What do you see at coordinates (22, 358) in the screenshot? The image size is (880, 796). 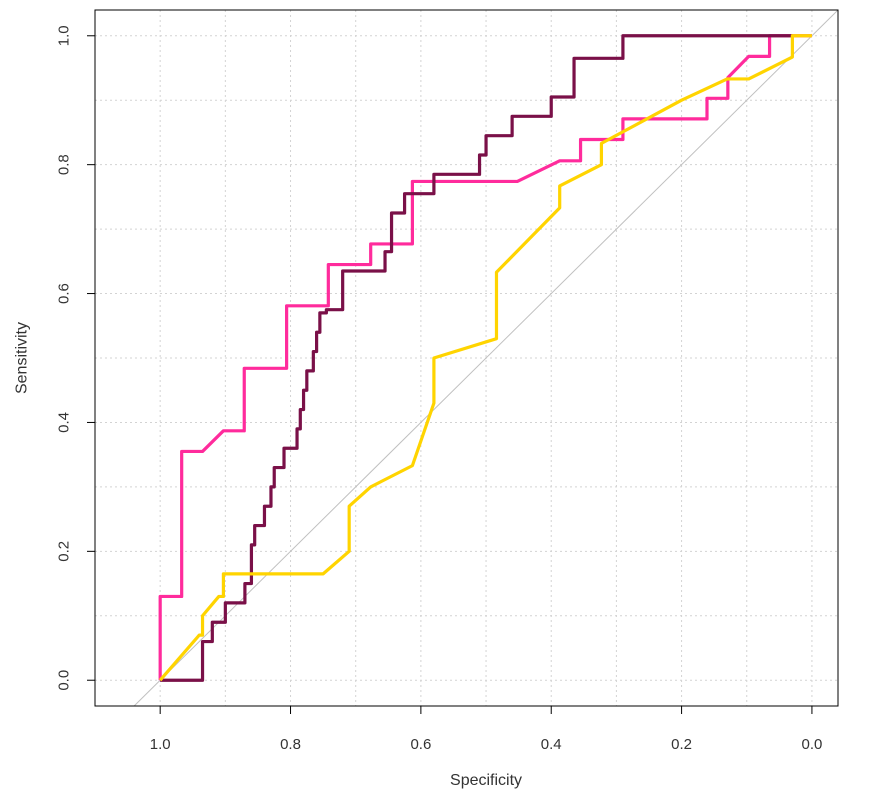 I see `y-axis-title: Sensitivity` at bounding box center [22, 358].